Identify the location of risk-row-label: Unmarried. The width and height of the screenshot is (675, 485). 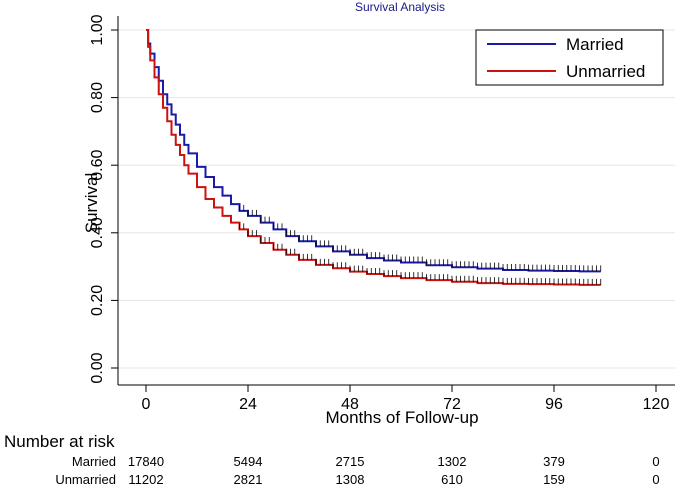
(85, 478).